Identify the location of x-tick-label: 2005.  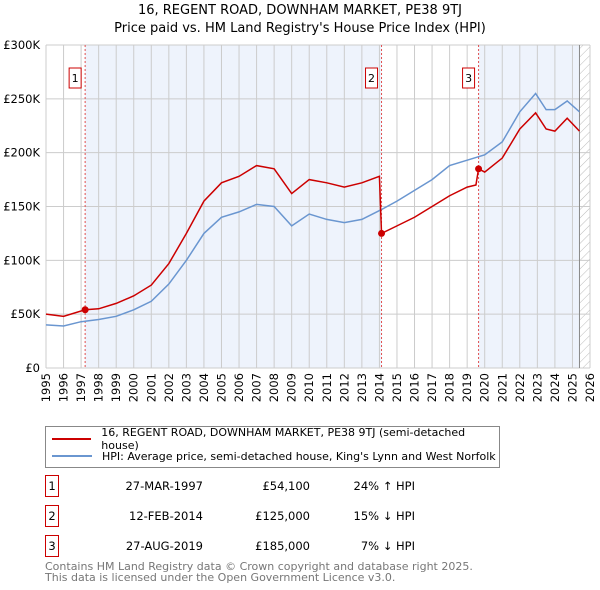
(221, 387).